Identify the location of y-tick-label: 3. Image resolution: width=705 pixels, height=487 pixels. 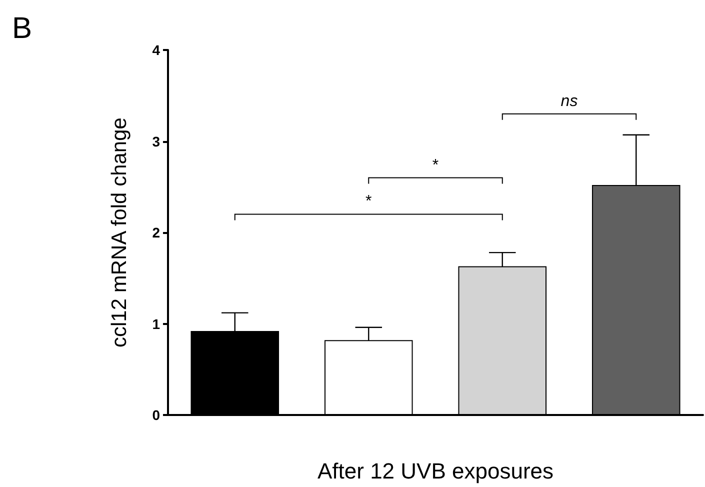
(156, 141).